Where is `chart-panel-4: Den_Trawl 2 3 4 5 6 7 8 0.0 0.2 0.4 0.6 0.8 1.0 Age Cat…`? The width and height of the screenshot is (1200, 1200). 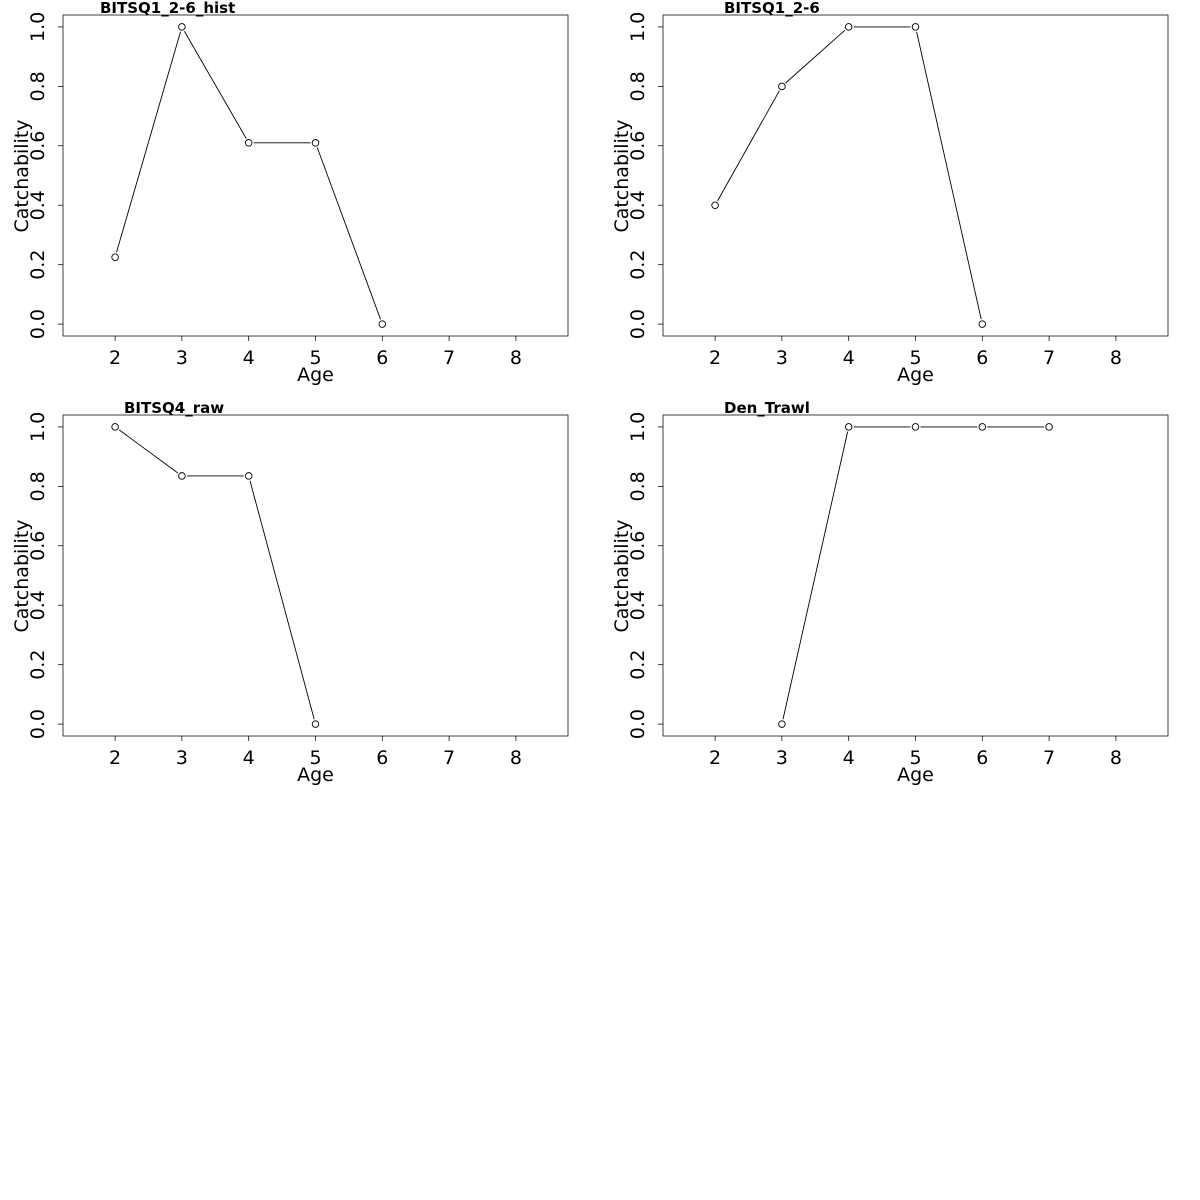
chart-panel-4: Den_Trawl 2 3 4 5 6 7 8 0.0 0.2 0.4 0.6 0.8 1.0 Age Cat… is located at coordinates (890, 592).